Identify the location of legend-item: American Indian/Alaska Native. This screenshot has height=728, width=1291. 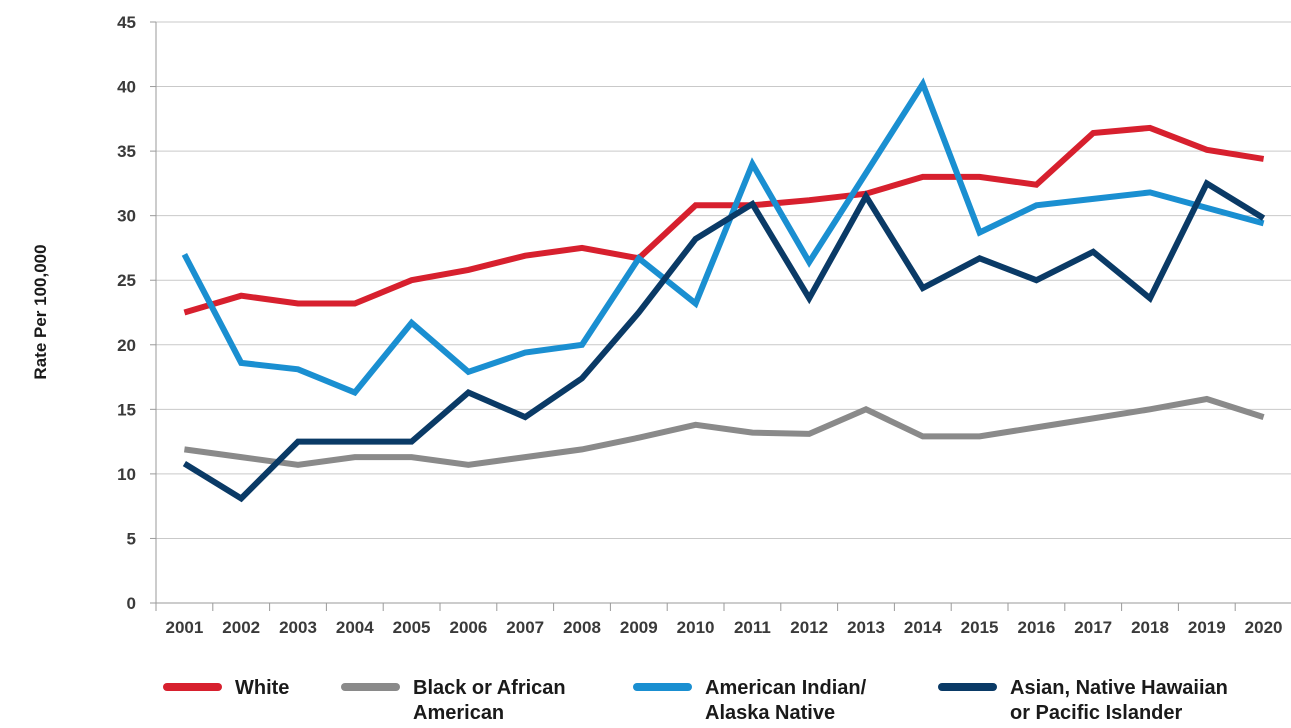
(750, 700).